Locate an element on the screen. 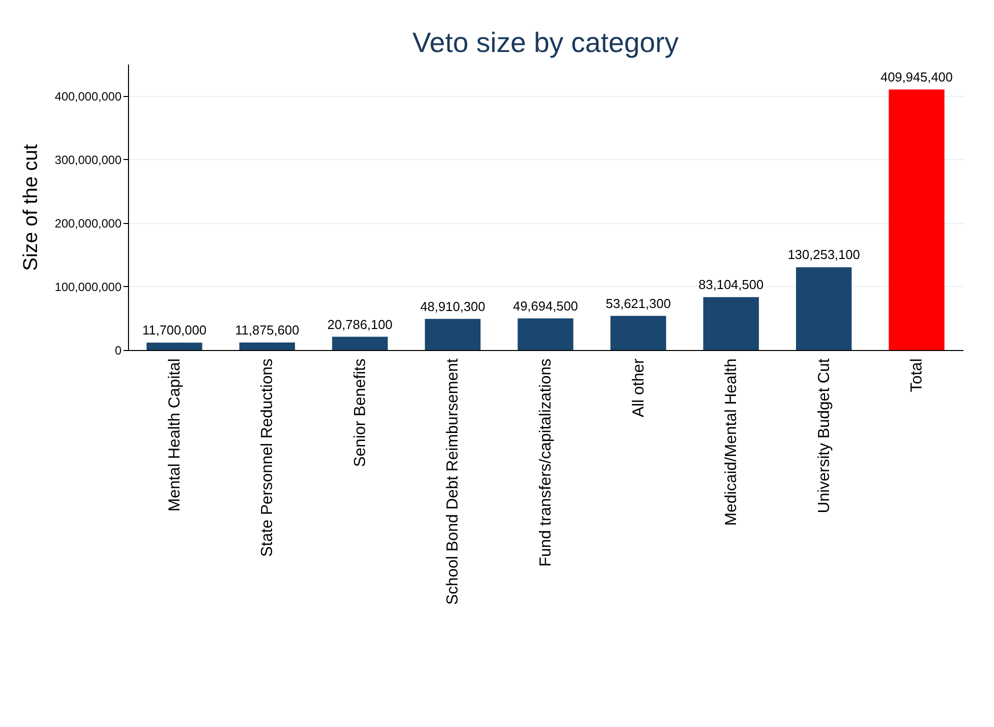 Image resolution: width=994 pixels, height=727 pixels. x-tick-label: Senior Benefits is located at coordinates (360, 413).